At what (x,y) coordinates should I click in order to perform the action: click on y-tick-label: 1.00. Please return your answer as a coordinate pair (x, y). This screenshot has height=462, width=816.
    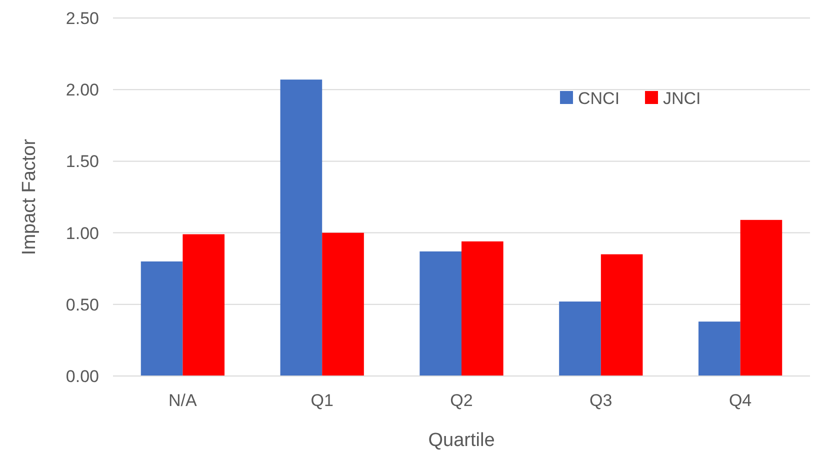
    Looking at the image, I should click on (82, 233).